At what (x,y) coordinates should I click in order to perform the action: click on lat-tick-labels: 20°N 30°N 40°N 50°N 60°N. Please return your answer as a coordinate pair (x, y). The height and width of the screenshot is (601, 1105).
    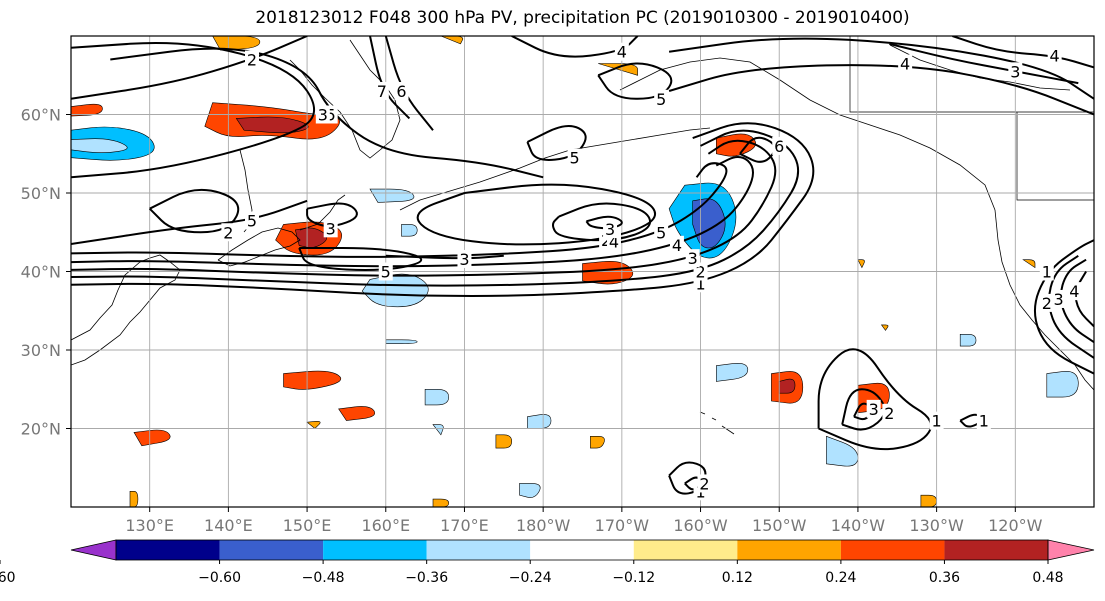
    Looking at the image, I should click on (46, 272).